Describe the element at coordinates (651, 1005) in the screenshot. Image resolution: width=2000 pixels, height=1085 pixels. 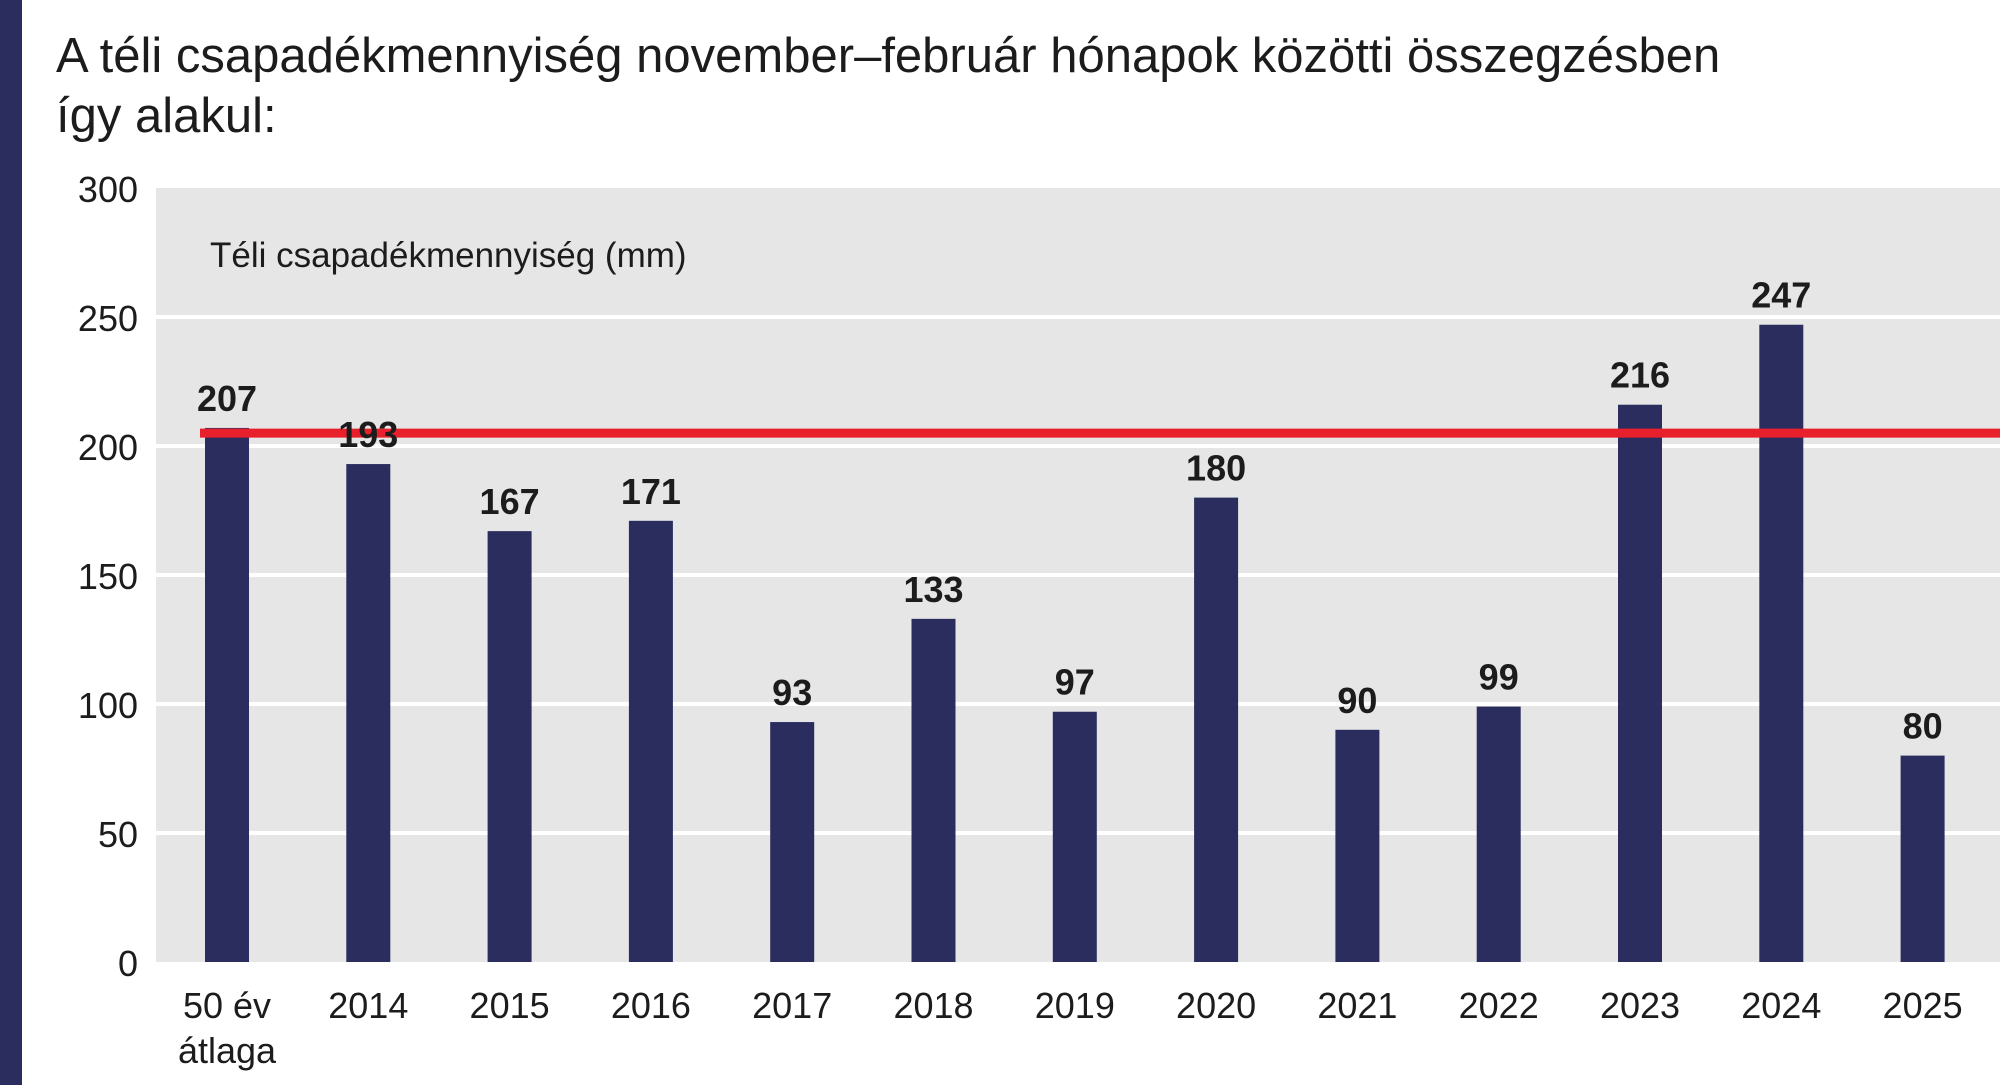
I see `x-tick-label: 2016` at that location.